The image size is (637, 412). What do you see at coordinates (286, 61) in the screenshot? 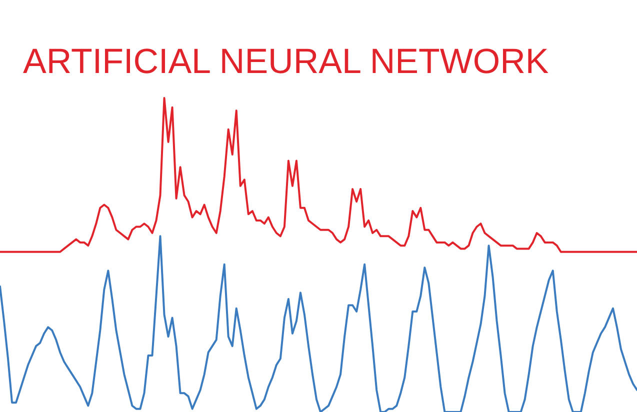
I see `chart-title: ARTIFICIAL NEURAL NETWORK` at bounding box center [286, 61].